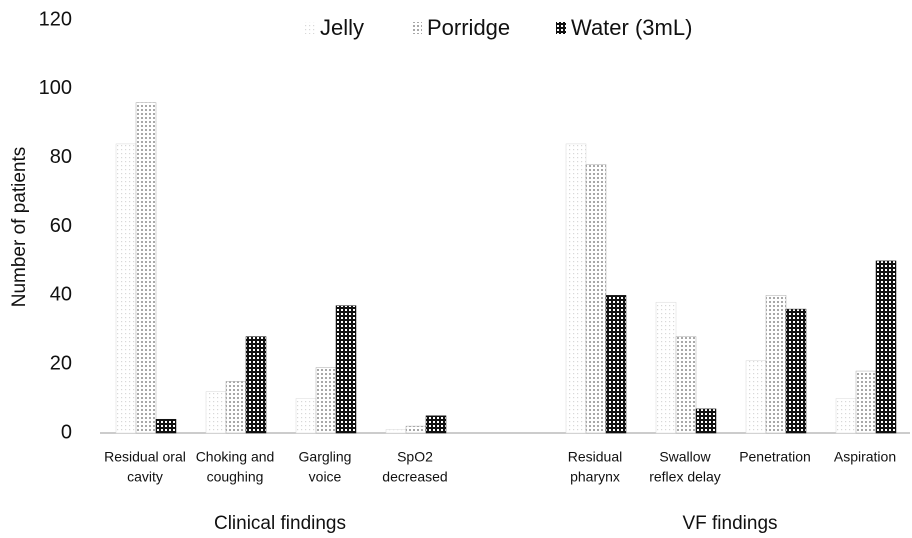 This screenshot has width=912, height=538. What do you see at coordinates (19, 227) in the screenshot?
I see `y-axis-title: Number of patients` at bounding box center [19, 227].